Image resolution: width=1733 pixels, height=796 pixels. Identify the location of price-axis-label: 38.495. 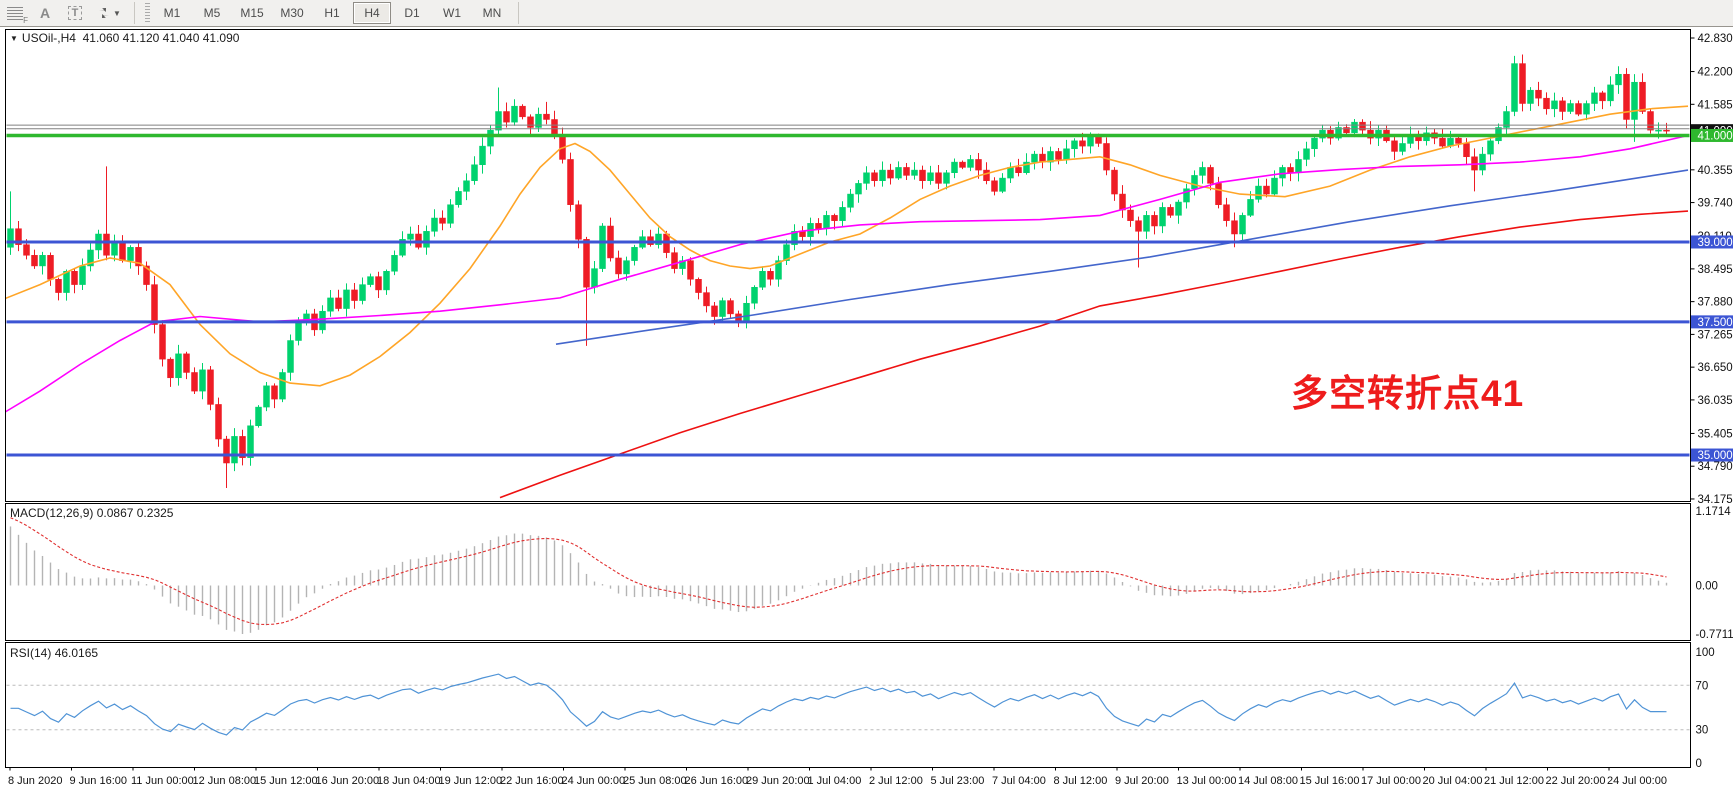
(1715, 270).